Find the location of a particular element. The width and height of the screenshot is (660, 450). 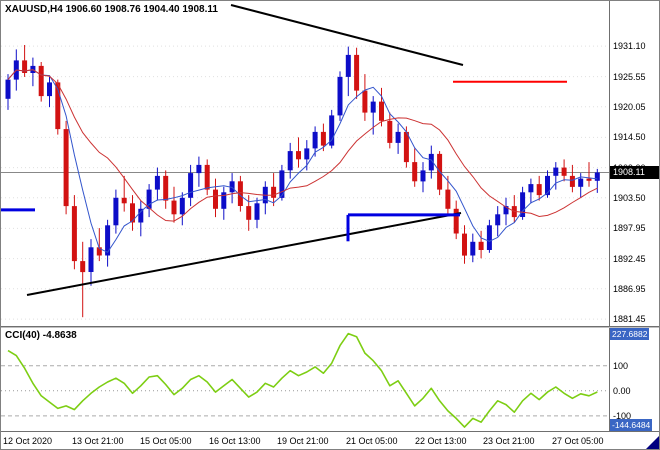

corner-triangle-icon is located at coordinates (652, 442).